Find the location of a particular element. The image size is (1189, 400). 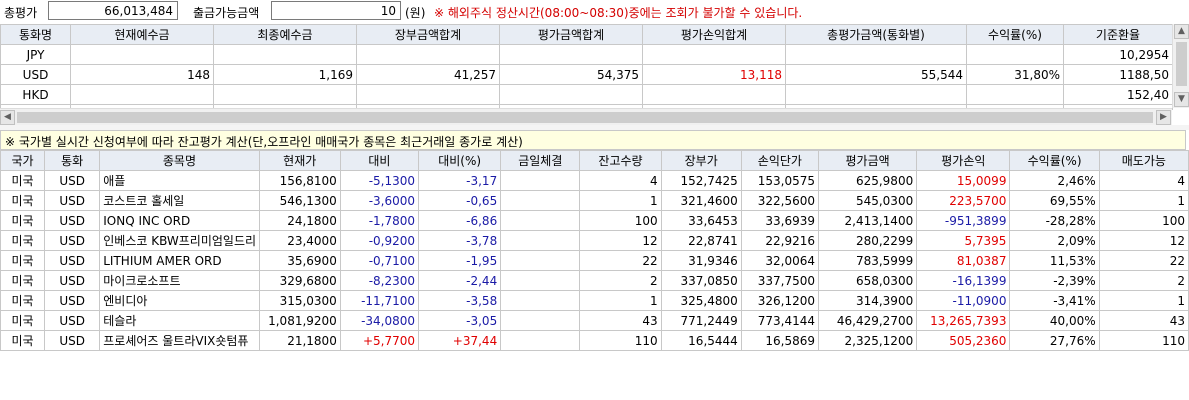

currency-col-header: 총평가금액(통화별) is located at coordinates (876, 34).